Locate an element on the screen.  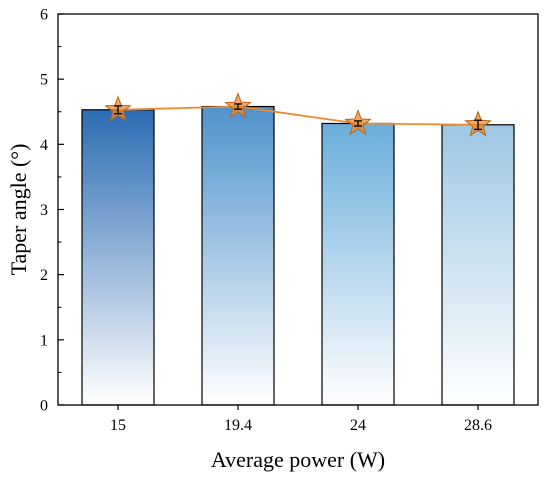
x-axis-label: Average power (W) is located at coordinates (298, 459).